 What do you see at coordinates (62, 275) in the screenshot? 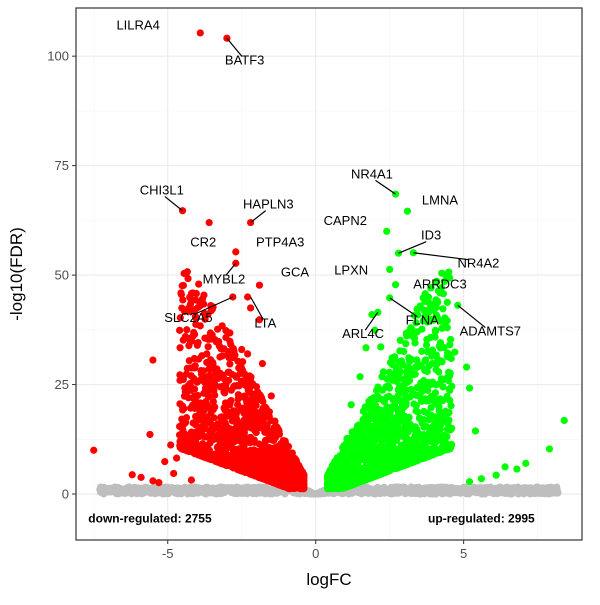
I see `y-tick-label: 50` at bounding box center [62, 275].